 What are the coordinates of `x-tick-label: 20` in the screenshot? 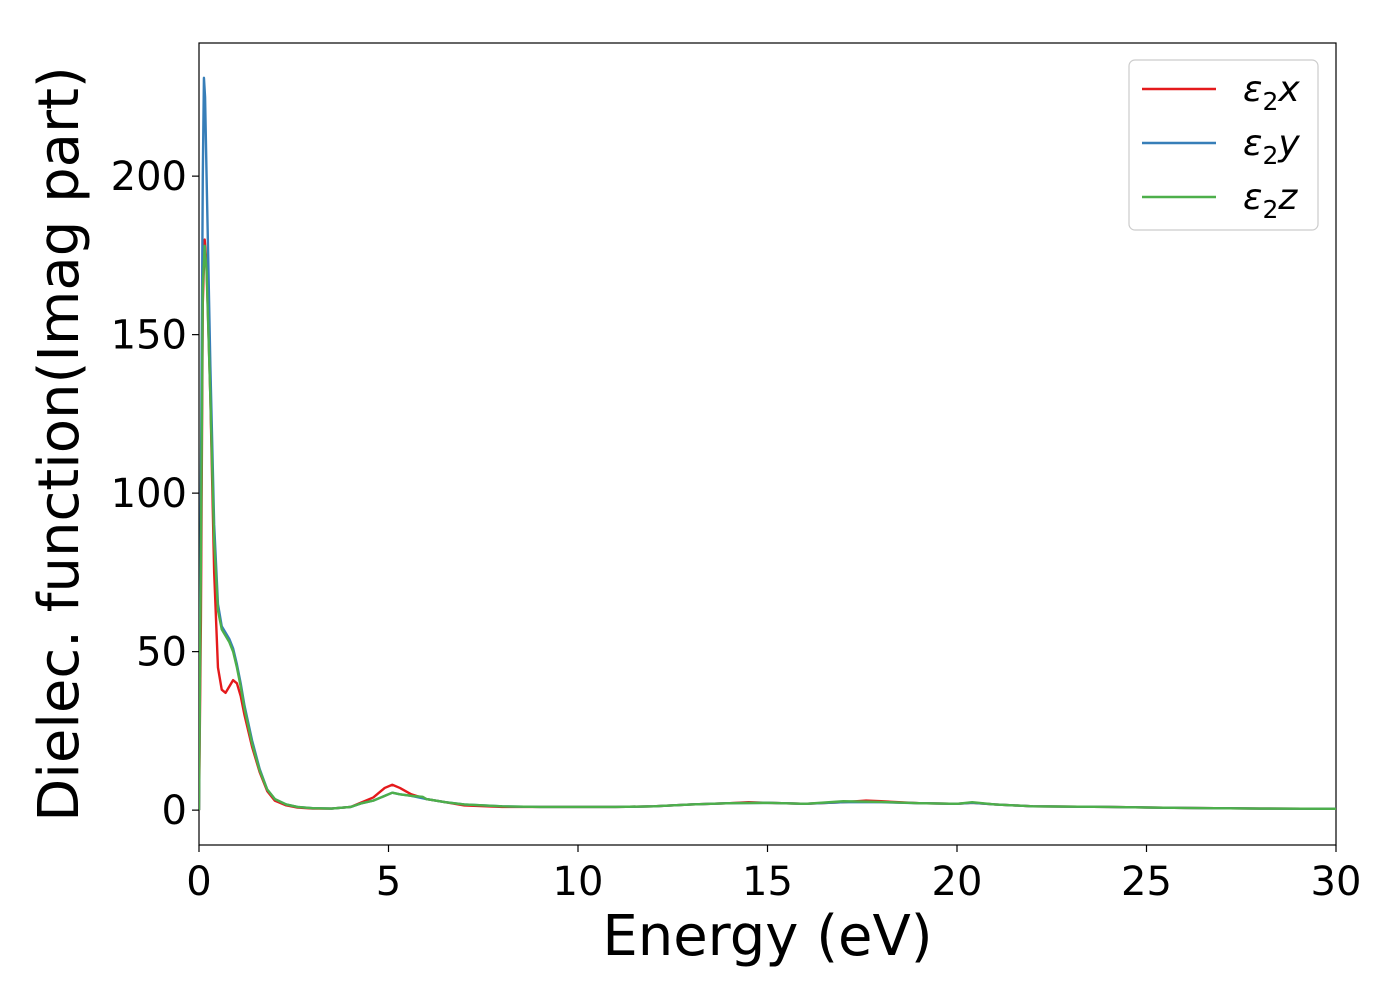 It's located at (957, 882).